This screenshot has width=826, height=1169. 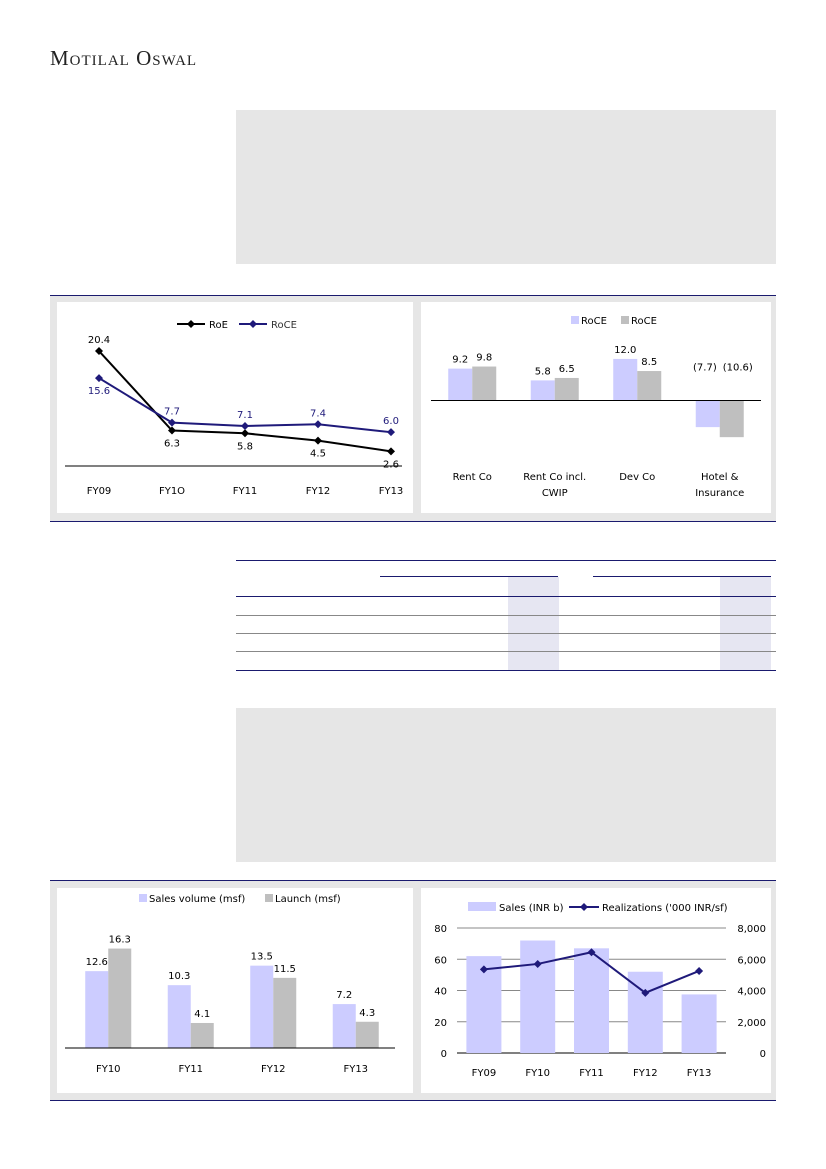 I want to click on data-label: 9.2, so click(x=460, y=360).